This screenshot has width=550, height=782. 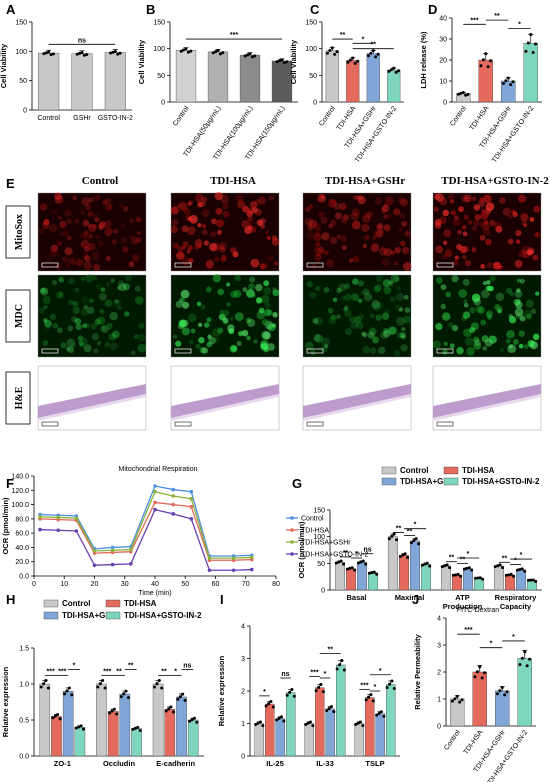 I want to click on x-tick-label: TDI-HSA+GSTO-IN-2, so click(x=513, y=134).